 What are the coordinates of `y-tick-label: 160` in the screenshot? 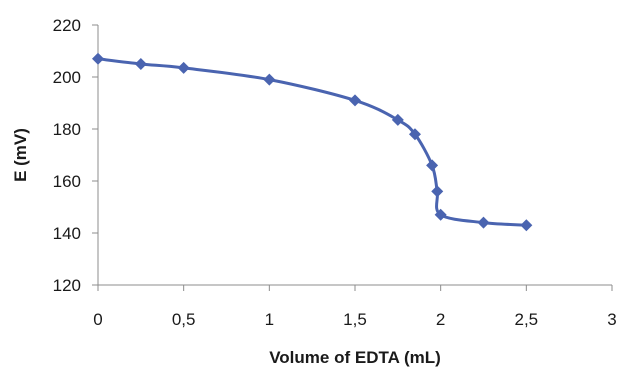 It's located at (67, 181).